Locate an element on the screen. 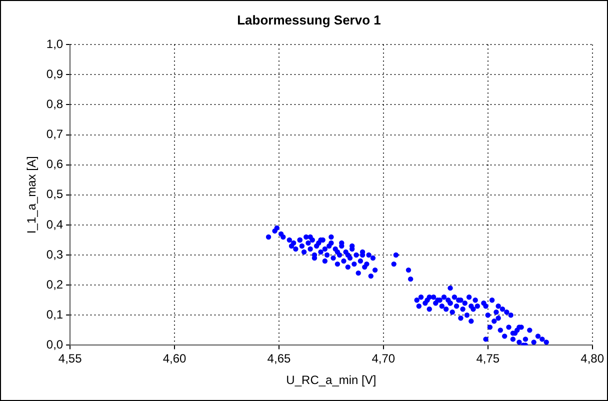 The image size is (608, 401). y-tick-label: 0,0 is located at coordinates (55, 345).